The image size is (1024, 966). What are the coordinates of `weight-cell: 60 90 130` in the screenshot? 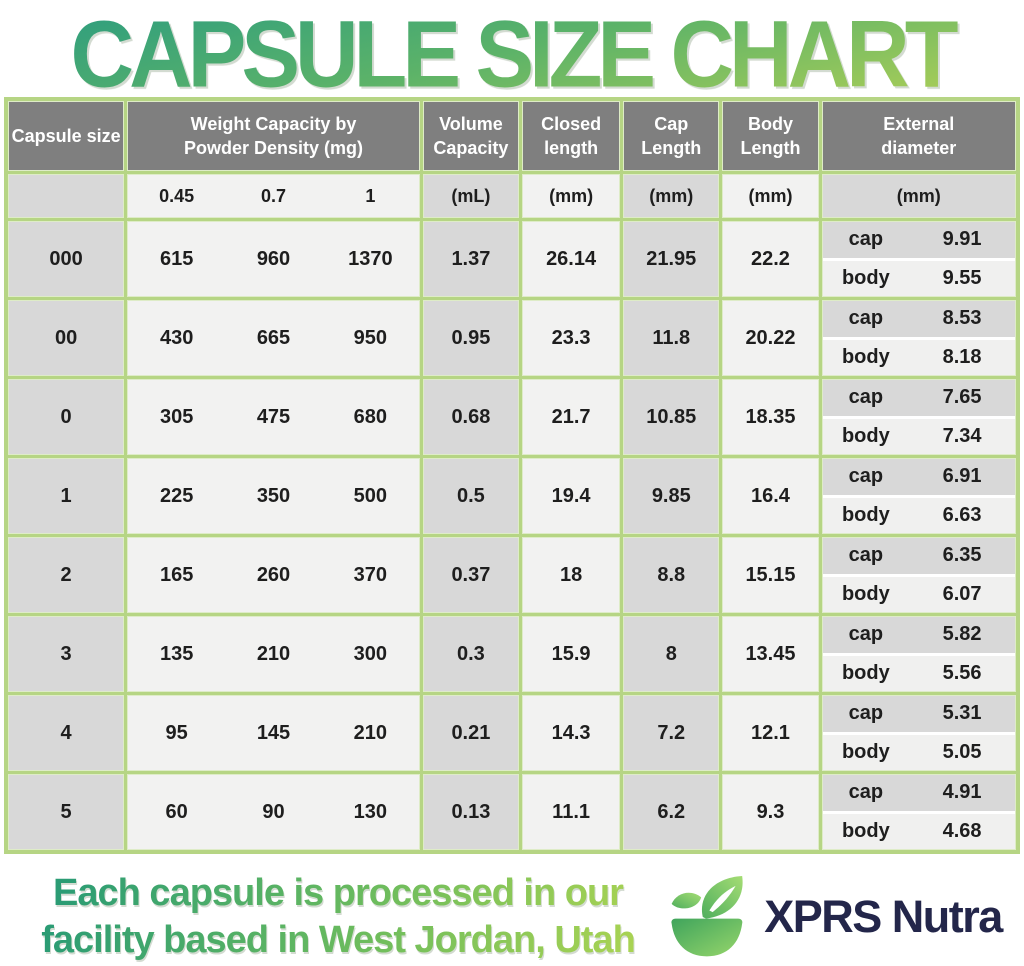 It's located at (273, 812).